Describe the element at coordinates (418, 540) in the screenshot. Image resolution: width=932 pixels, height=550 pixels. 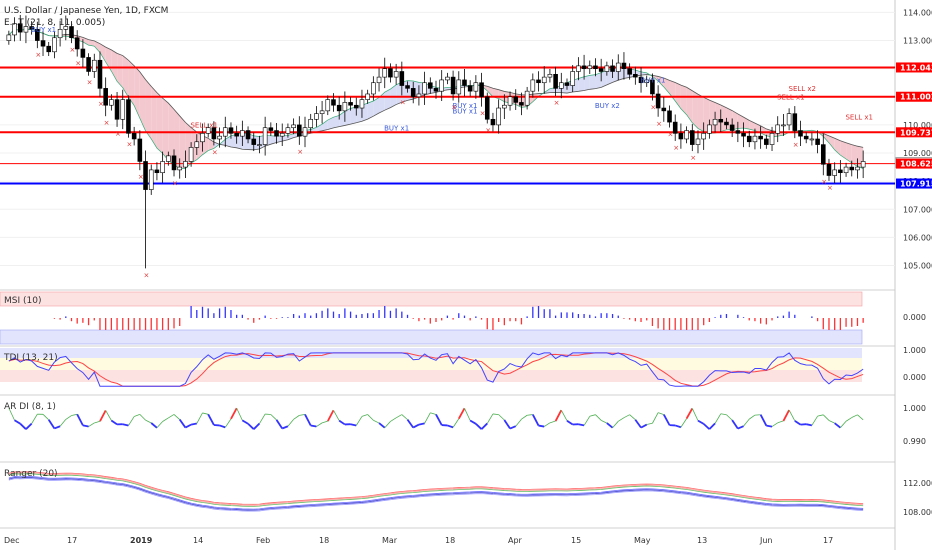
I see `time-axis: Dec 17 2019 14 Feb 18 Mar 18 Apr 15 May 13 Jun 17` at that location.